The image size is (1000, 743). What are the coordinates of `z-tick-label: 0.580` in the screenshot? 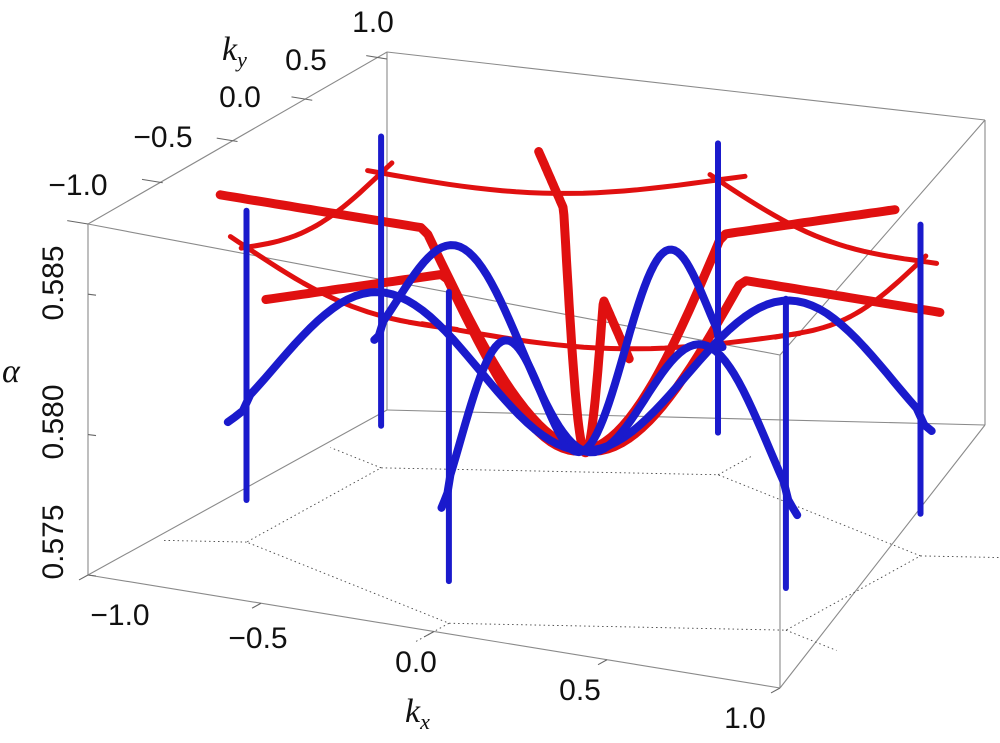 It's located at (53, 421).